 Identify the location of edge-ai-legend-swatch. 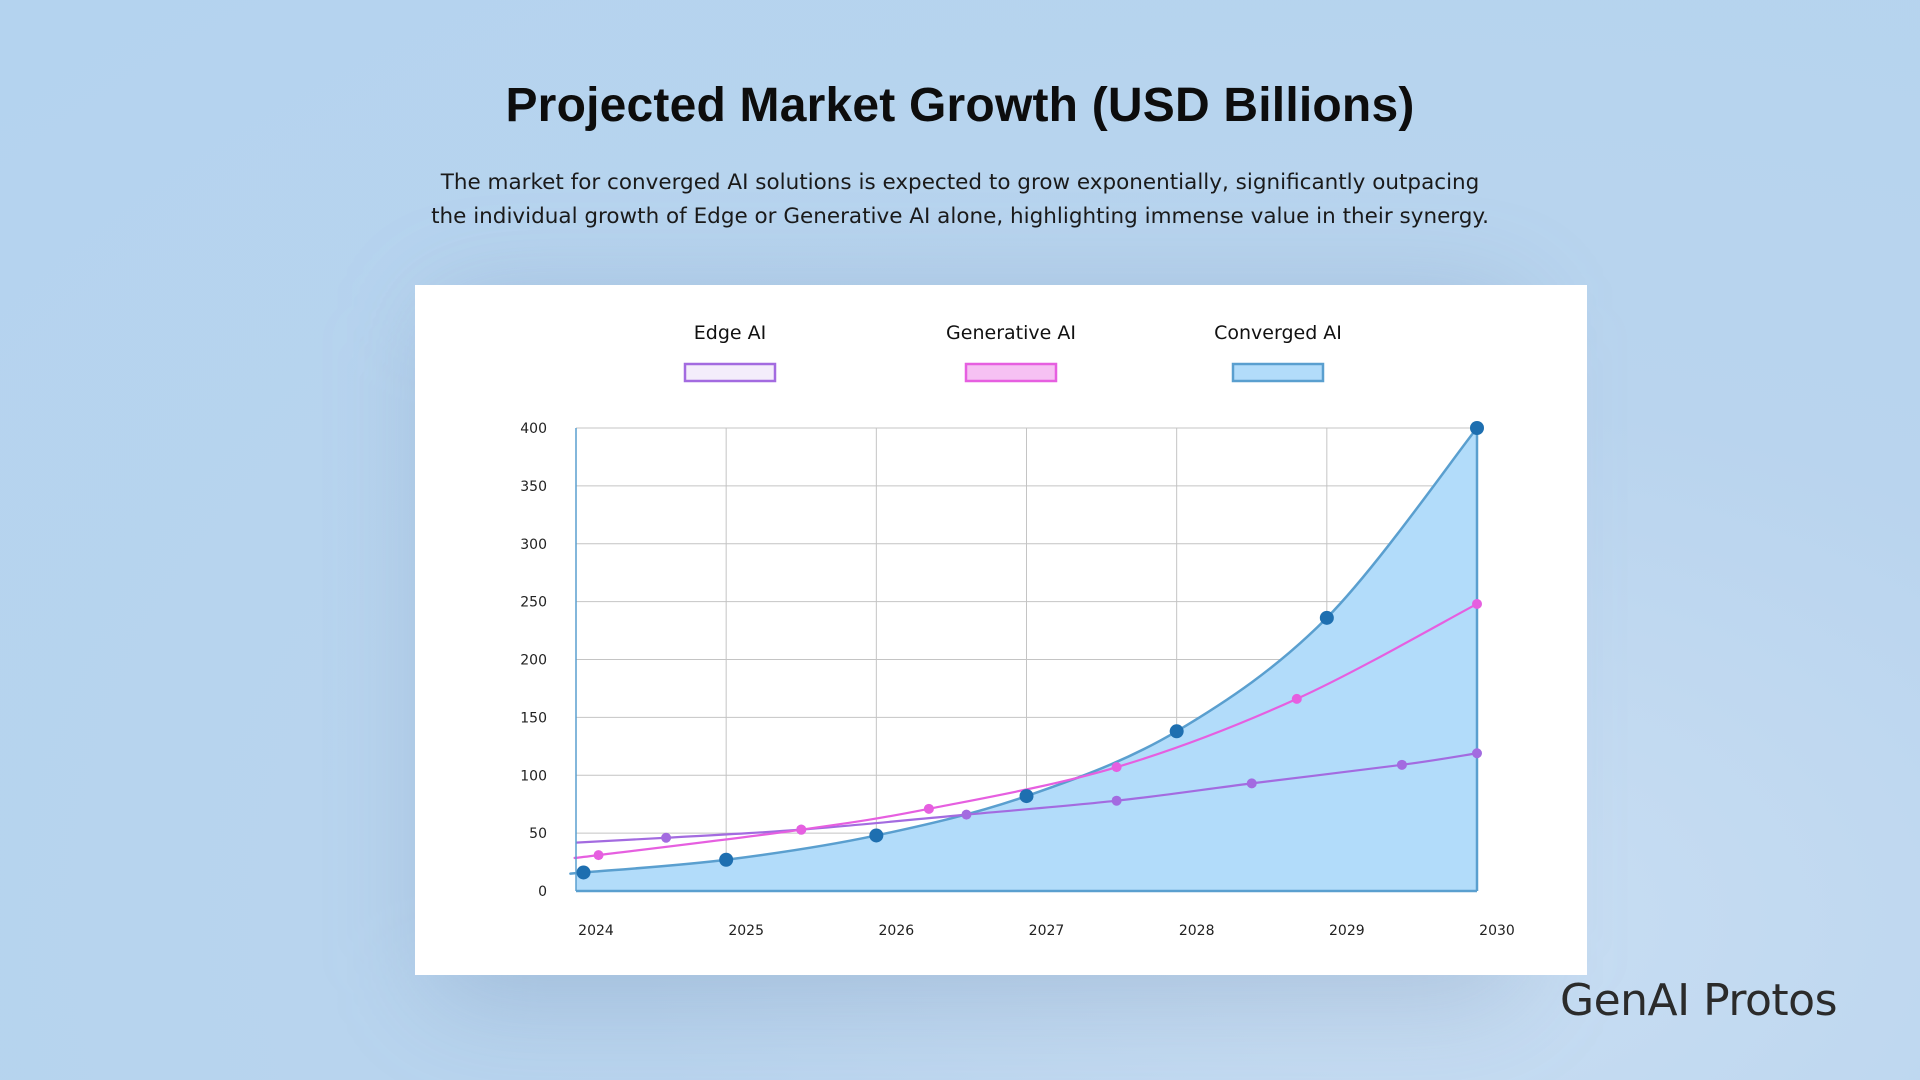
(730, 372).